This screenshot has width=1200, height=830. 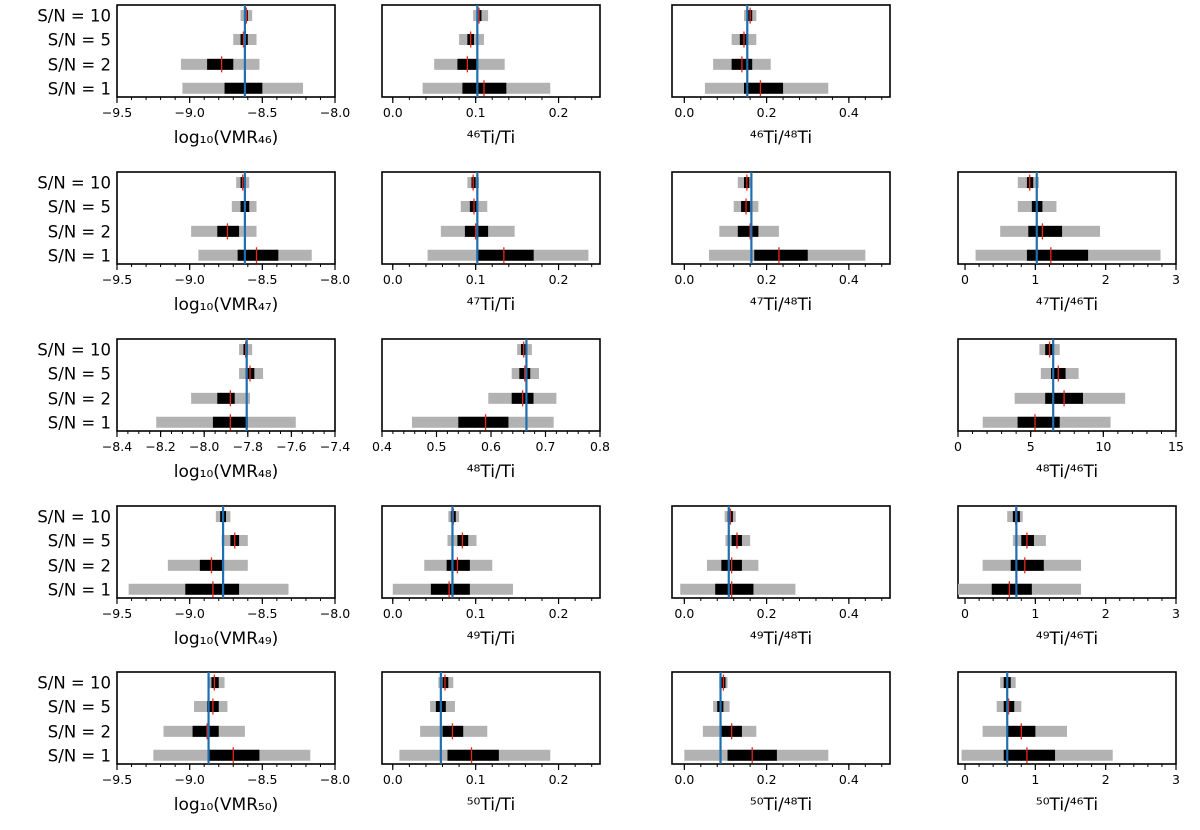 What do you see at coordinates (1035, 779) in the screenshot?
I see `x-tick-label: 1` at bounding box center [1035, 779].